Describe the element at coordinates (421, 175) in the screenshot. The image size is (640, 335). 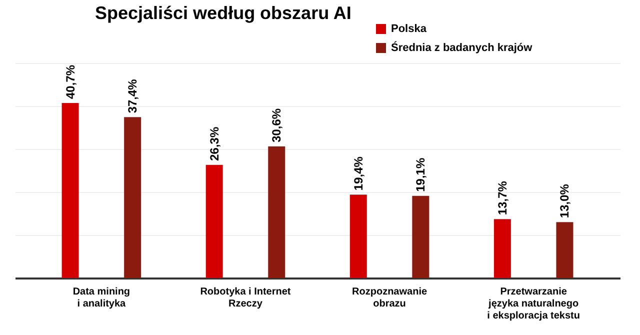
I see `data-label: 19,1%` at that location.